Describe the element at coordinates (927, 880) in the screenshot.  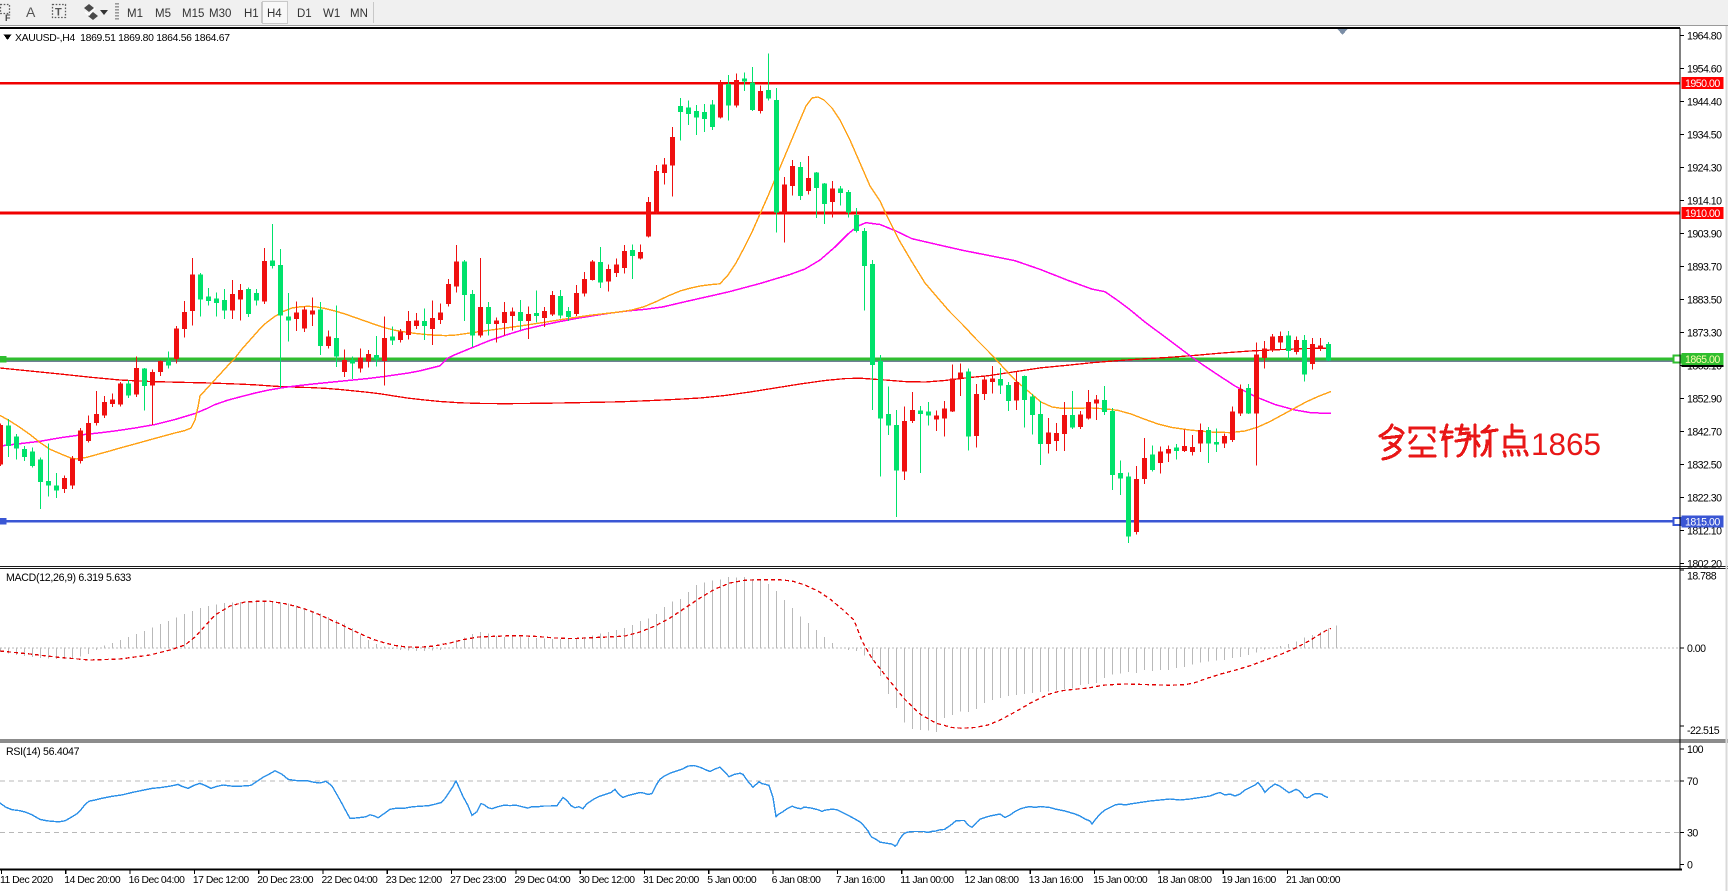
I see `svg-text: 11 Jan 00:00` at that location.